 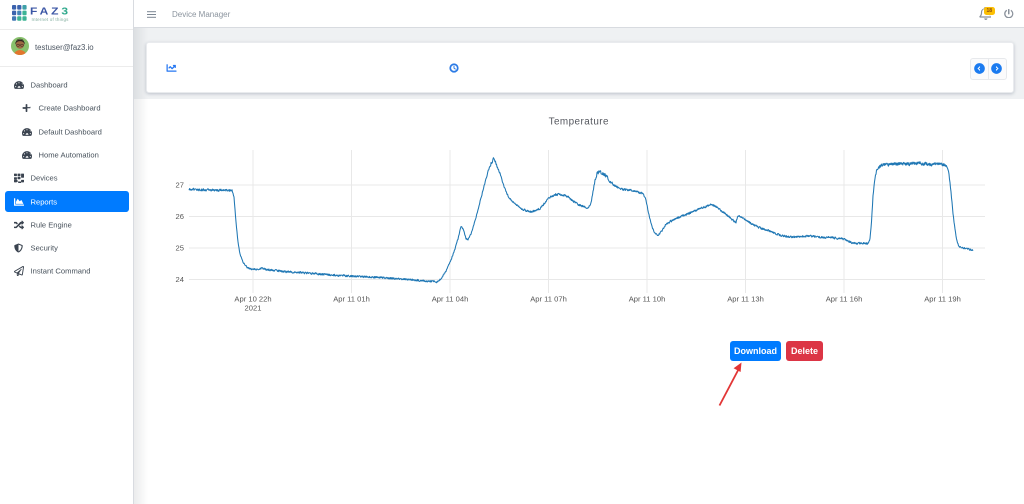 What do you see at coordinates (942, 299) in the screenshot?
I see `svg-text: Apr 11 19h` at bounding box center [942, 299].